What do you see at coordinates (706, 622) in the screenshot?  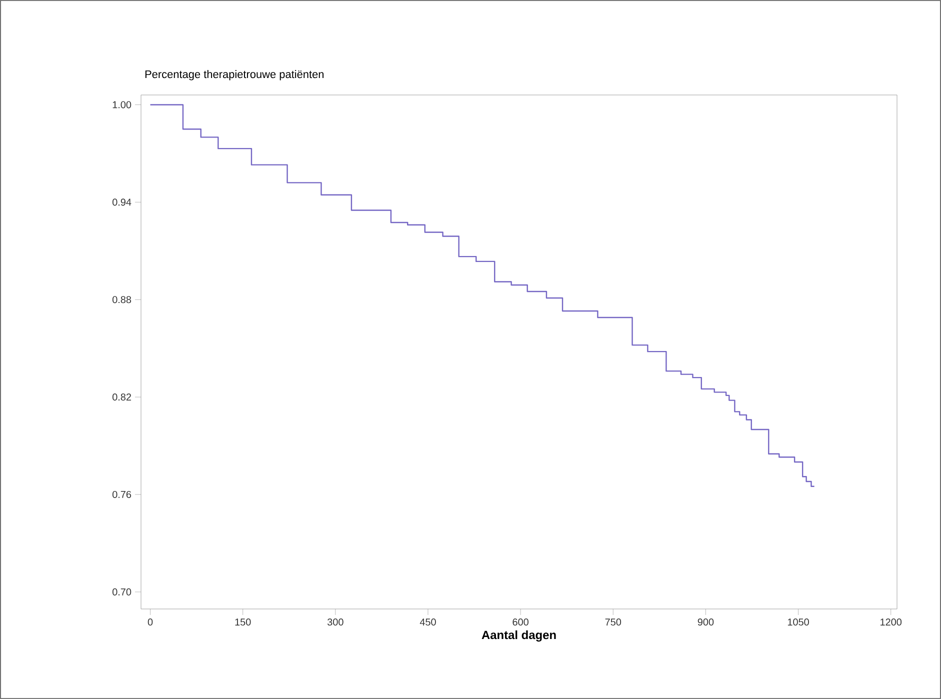 I see `x-tick-label: 900` at bounding box center [706, 622].